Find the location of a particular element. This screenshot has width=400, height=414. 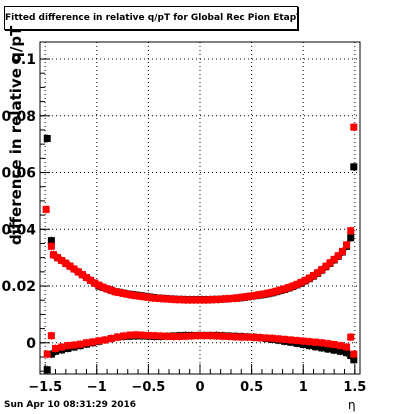

y-axis-label: difference in relative q/pT is located at coordinates (16, 135).